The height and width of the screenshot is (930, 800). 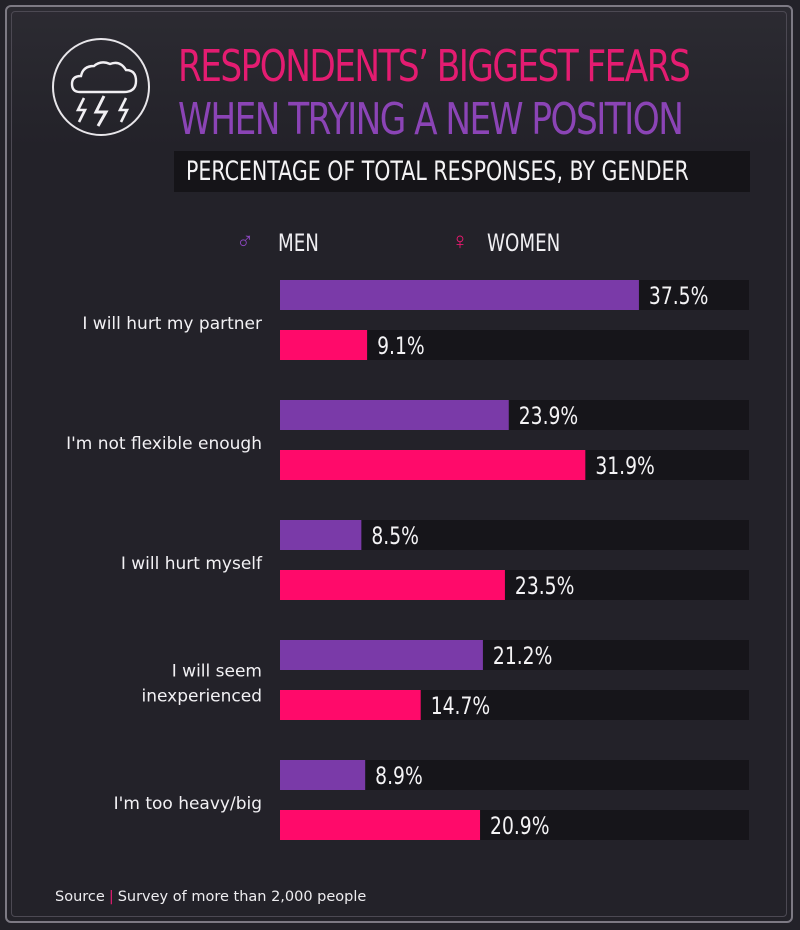 What do you see at coordinates (80, 897) in the screenshot?
I see `source-label: Source` at bounding box center [80, 897].